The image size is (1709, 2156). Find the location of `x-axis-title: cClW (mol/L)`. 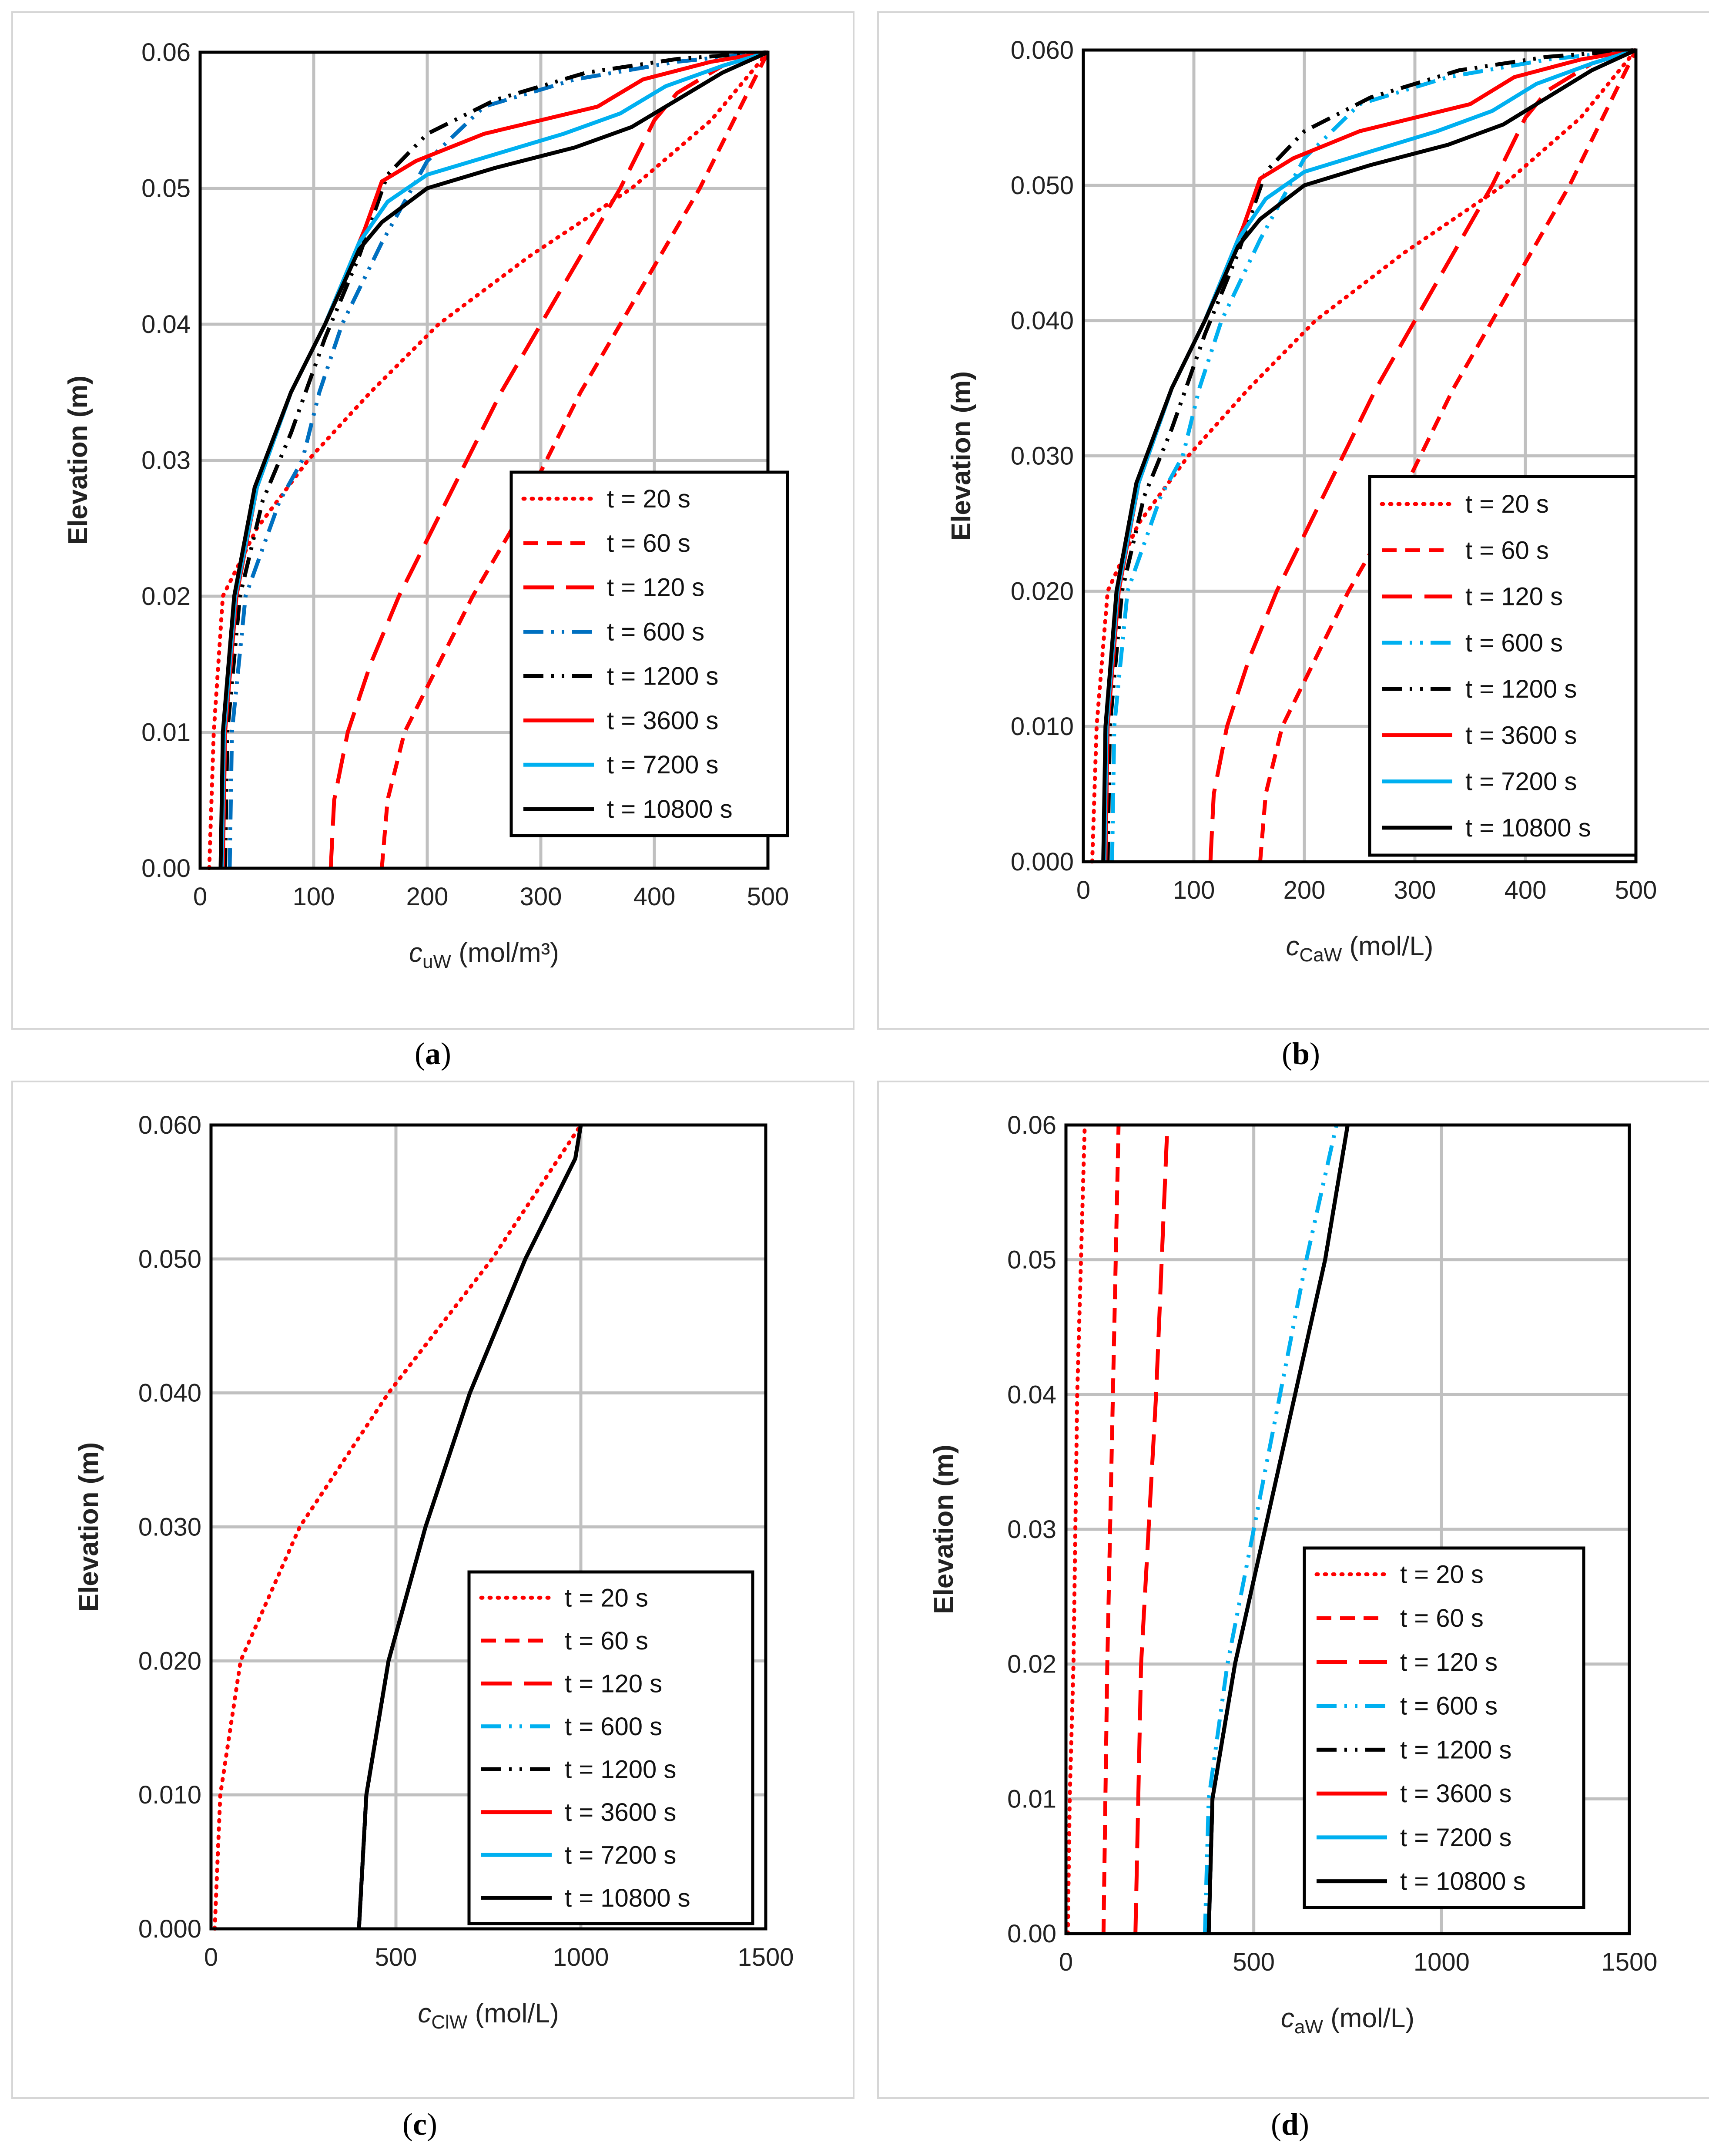

x-axis-title: cClW (mol/L) is located at coordinates (488, 2015).